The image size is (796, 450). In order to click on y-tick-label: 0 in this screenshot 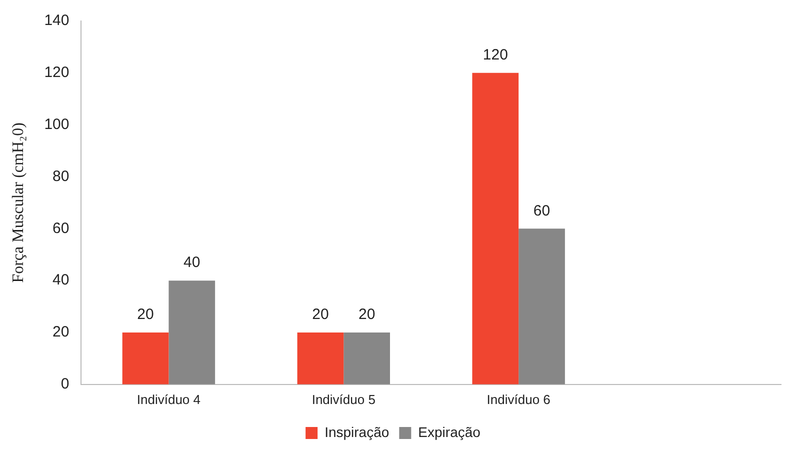, I will do `click(65, 384)`.